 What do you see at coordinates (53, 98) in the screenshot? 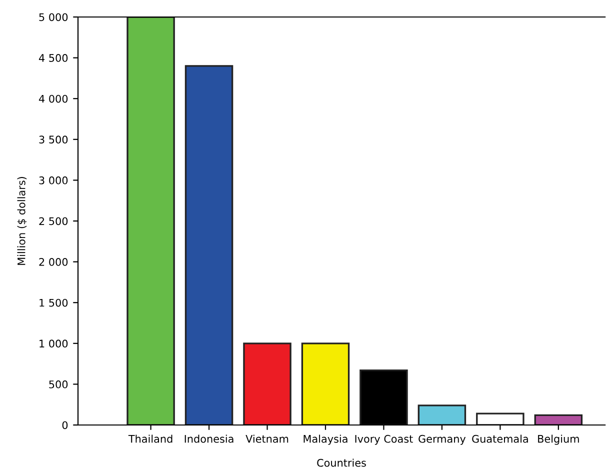
I see `y-tick-label: 4 000` at bounding box center [53, 98].